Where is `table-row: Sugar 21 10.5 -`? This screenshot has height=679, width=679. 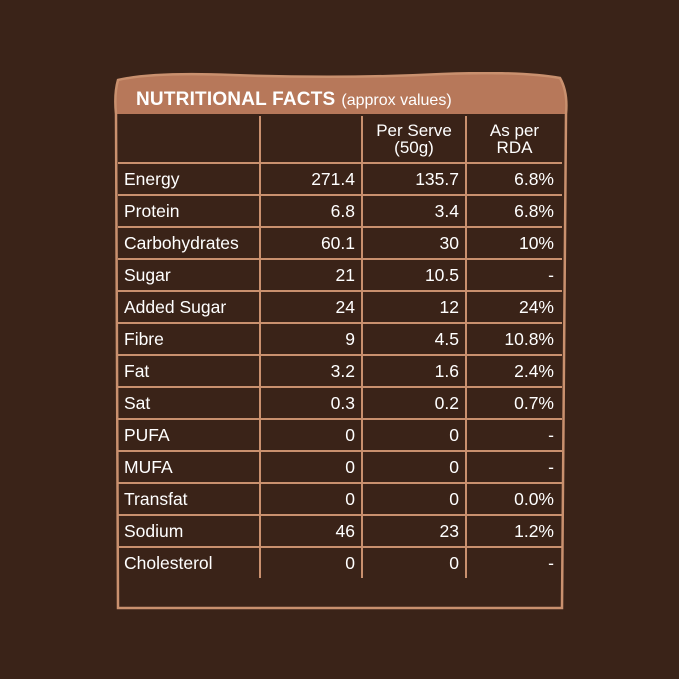
table-row: Sugar 21 10.5 - is located at coordinates (340, 275).